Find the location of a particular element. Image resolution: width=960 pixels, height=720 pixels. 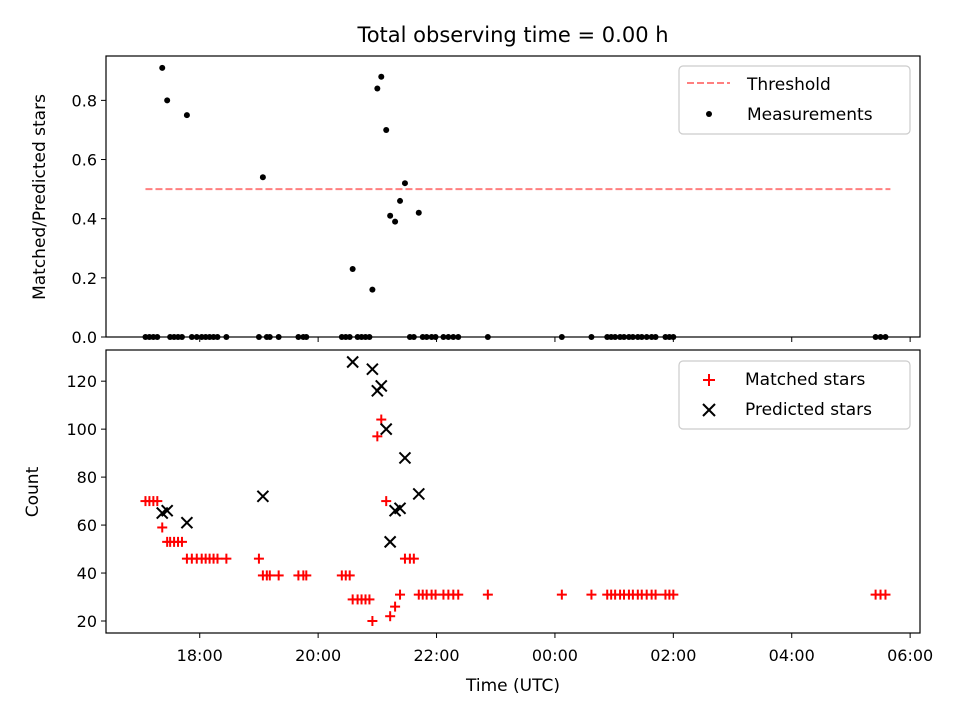

bottom-xtick-label: 02:00 is located at coordinates (673, 655).